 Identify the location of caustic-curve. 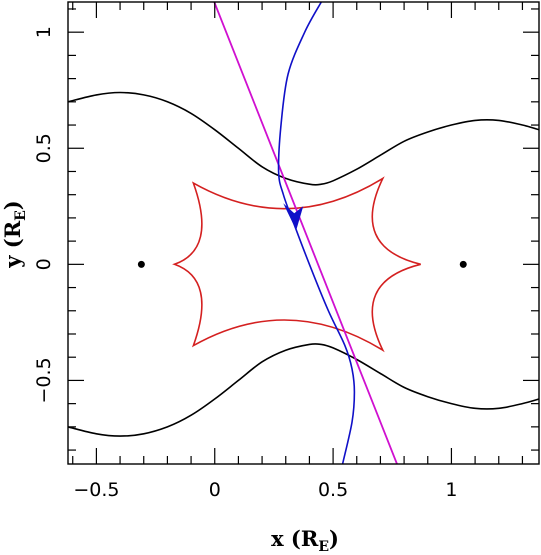
(296, 264).